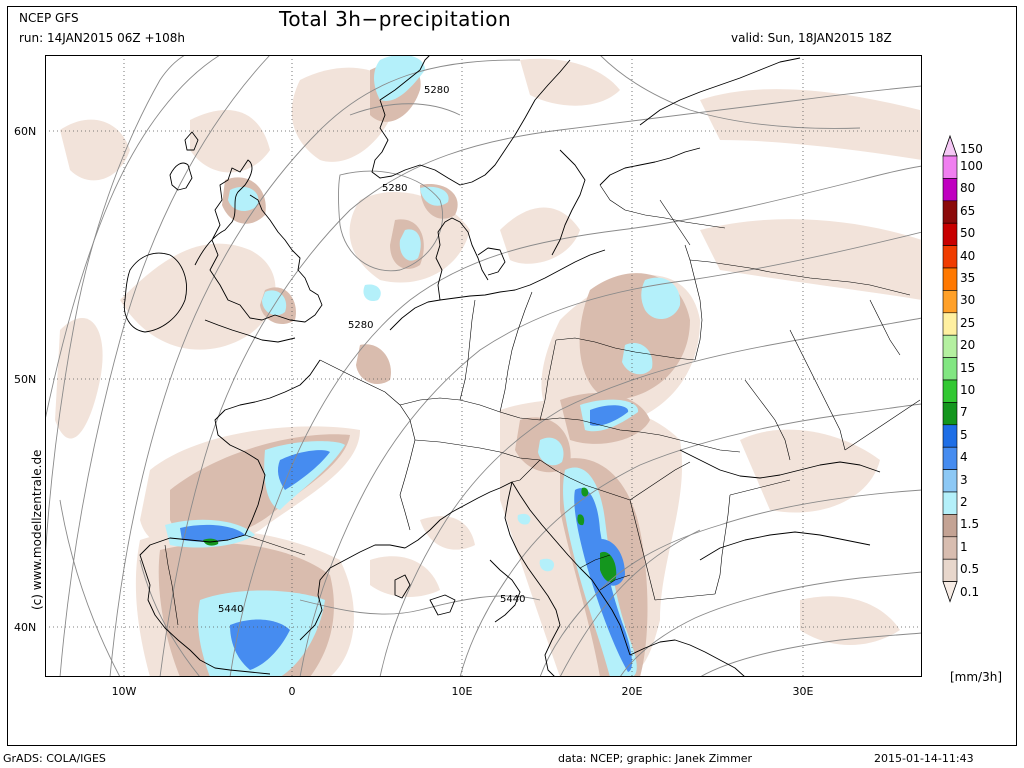 This screenshot has height=768, width=1024. Describe the element at coordinates (976, 677) in the screenshot. I see `legend-unit: [mm/3h]` at that location.